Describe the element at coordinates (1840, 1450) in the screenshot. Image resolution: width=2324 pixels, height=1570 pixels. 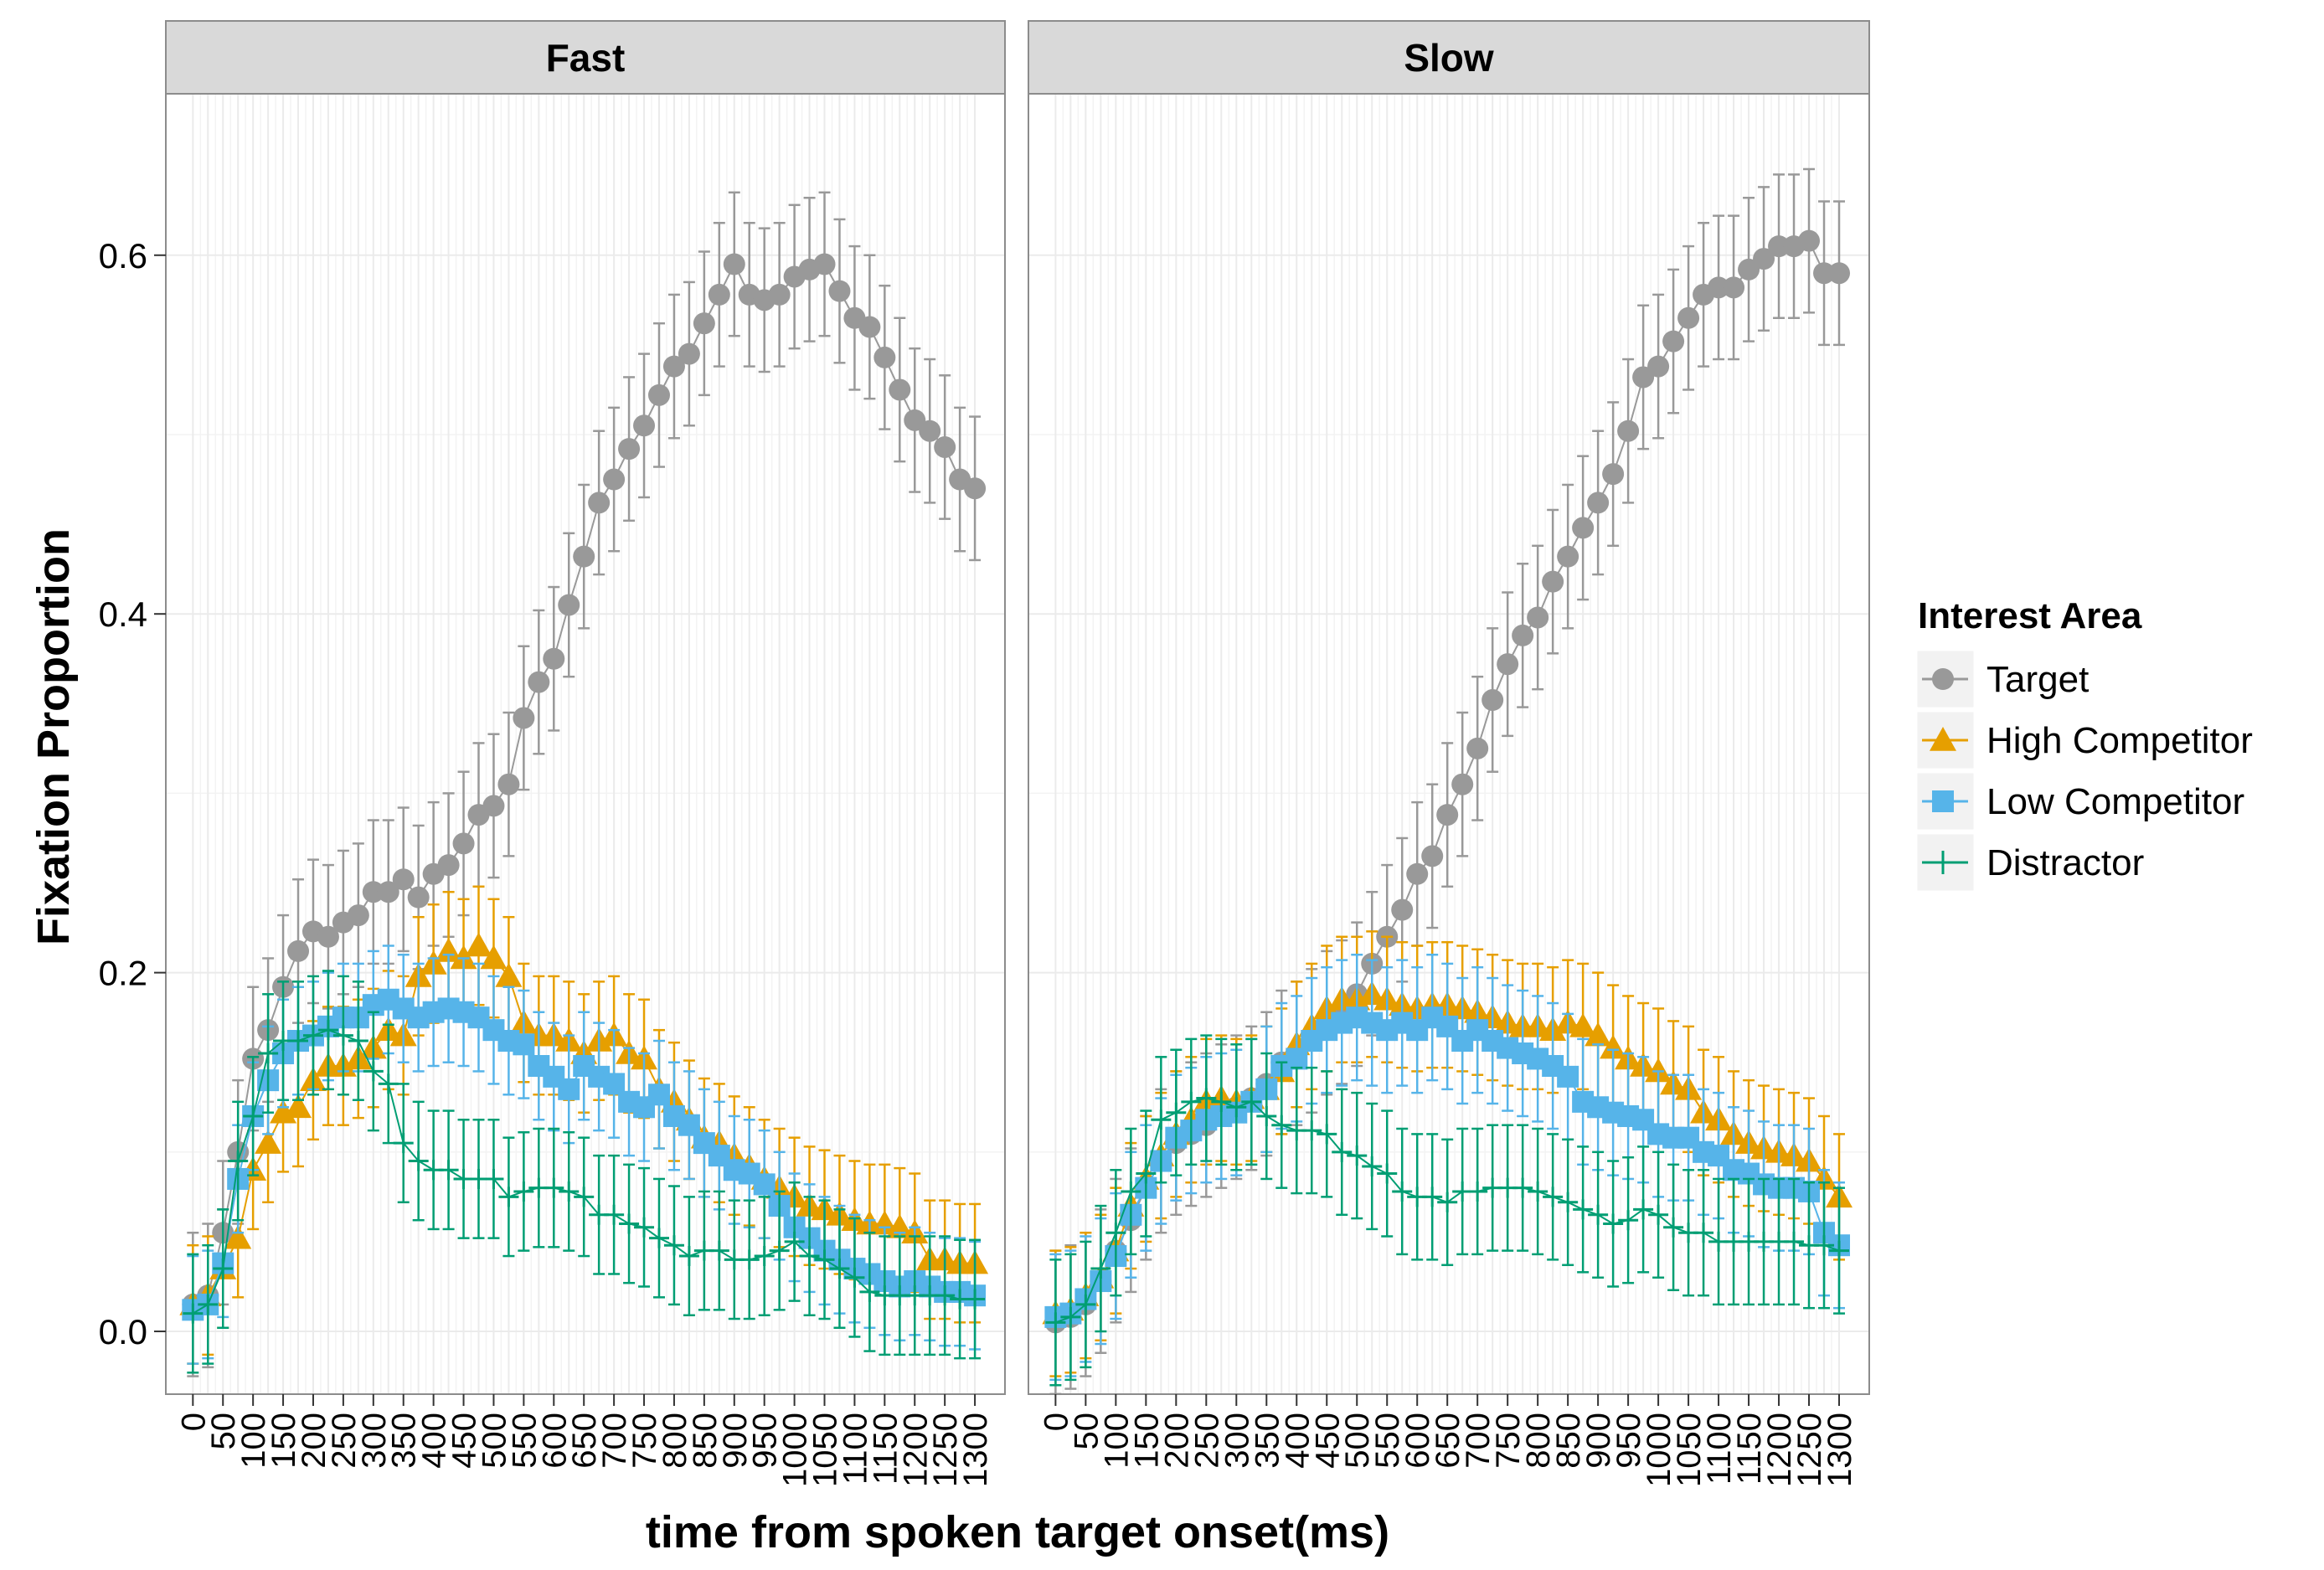
I see `x-tick-label: 1300` at that location.